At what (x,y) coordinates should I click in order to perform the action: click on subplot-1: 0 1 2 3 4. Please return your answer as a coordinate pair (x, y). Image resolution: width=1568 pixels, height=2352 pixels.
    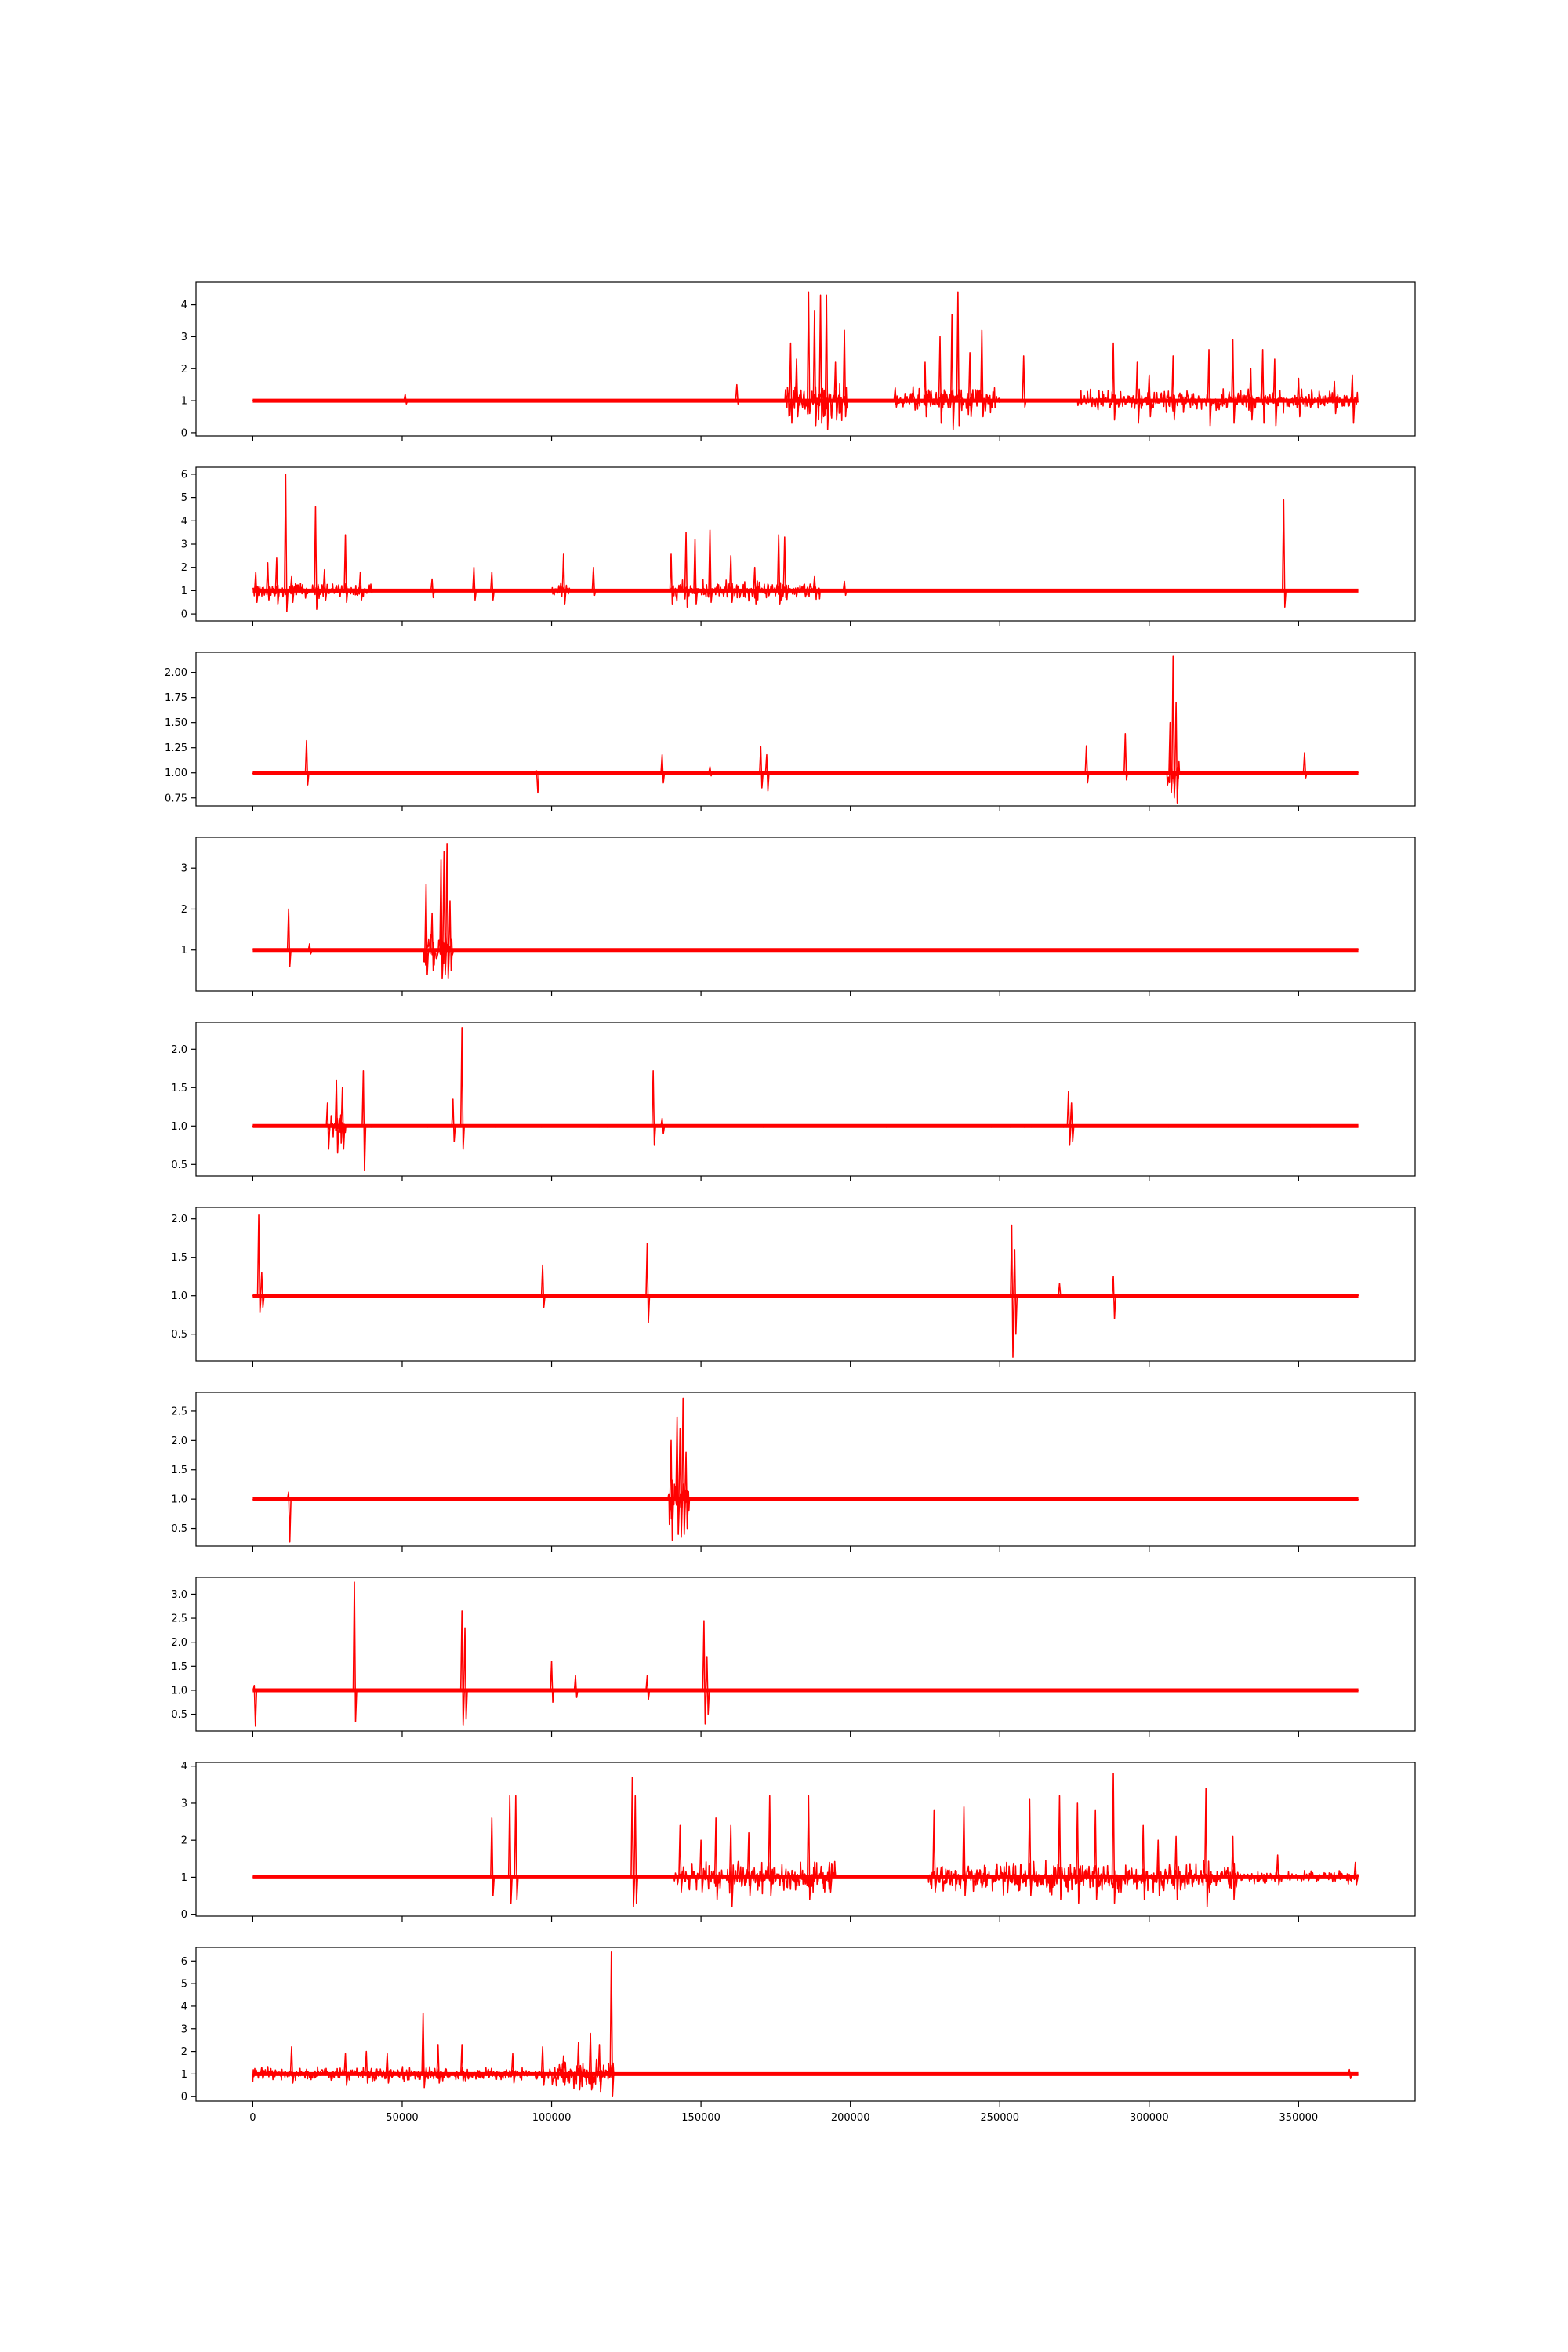
    Looking at the image, I should click on (798, 361).